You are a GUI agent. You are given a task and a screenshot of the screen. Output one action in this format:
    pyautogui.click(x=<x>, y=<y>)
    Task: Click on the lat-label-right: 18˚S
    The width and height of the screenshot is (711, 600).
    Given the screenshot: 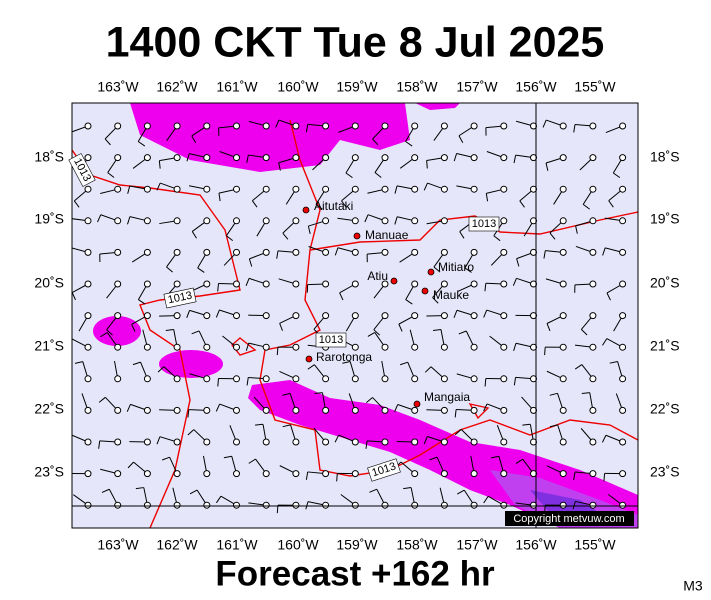 What is the action you would take?
    pyautogui.click(x=665, y=157)
    